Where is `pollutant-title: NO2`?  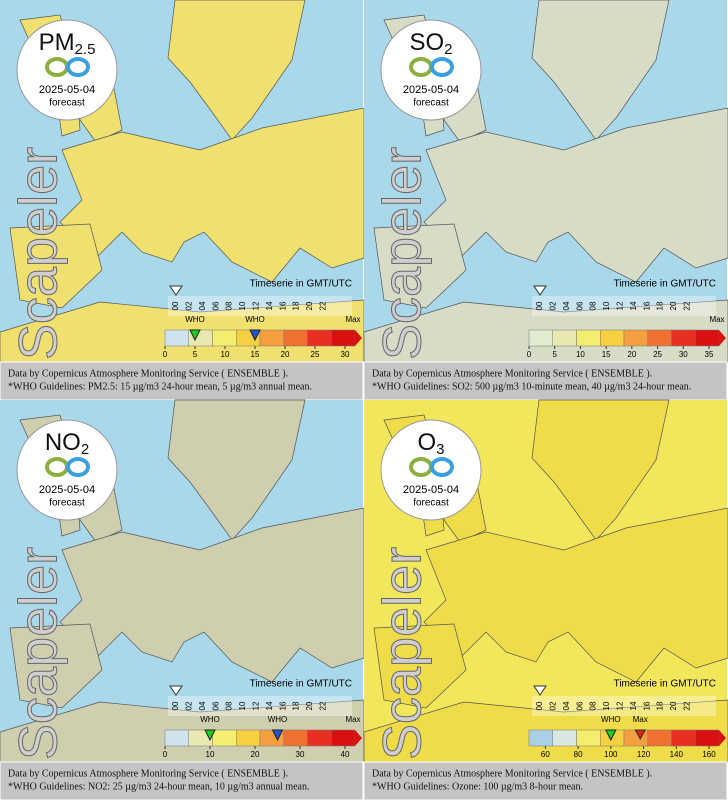
pollutant-title: NO2 is located at coordinates (67, 443).